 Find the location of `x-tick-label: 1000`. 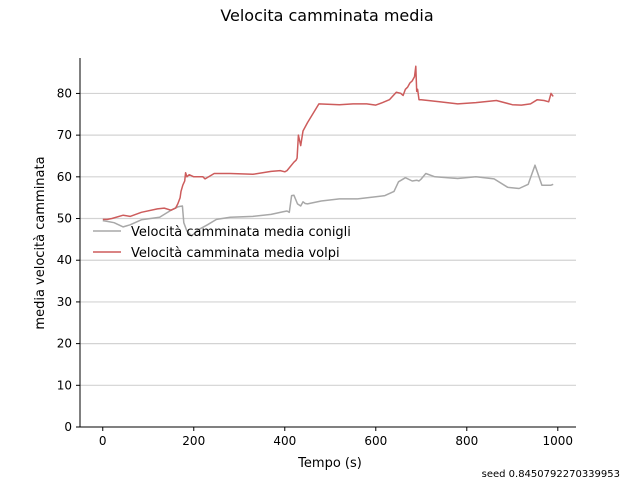

x-tick-label: 1000 is located at coordinates (558, 441).